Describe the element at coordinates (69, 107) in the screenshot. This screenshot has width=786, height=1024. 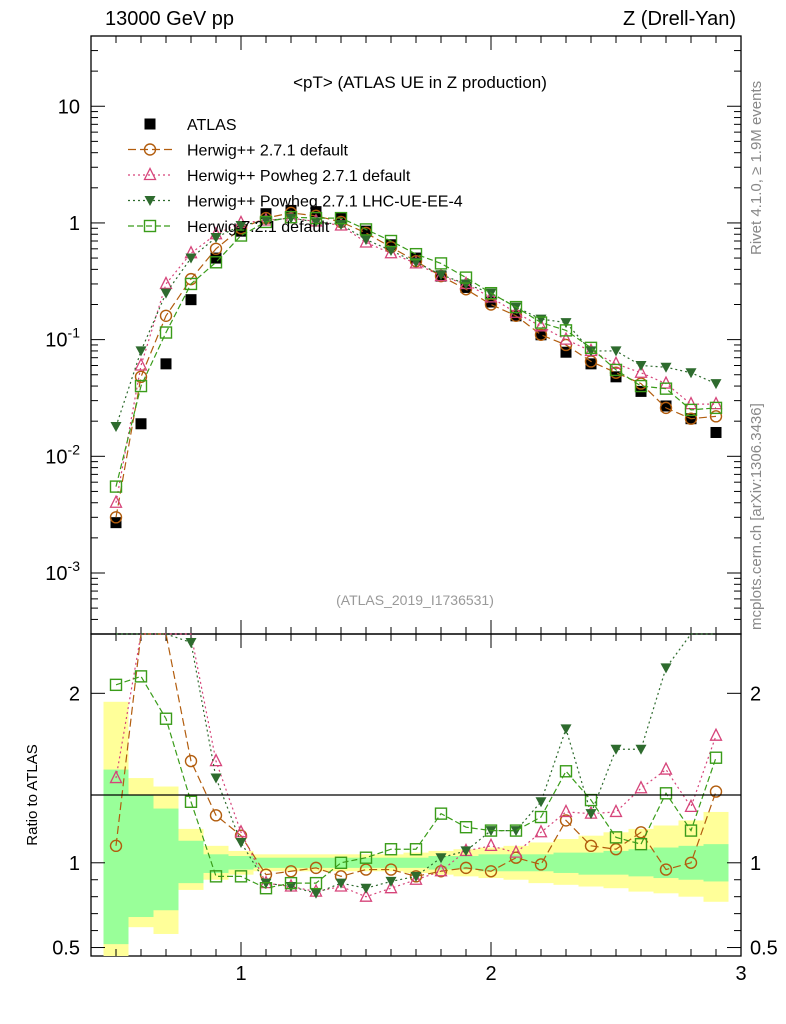
I see `y-tick-label: 10` at that location.